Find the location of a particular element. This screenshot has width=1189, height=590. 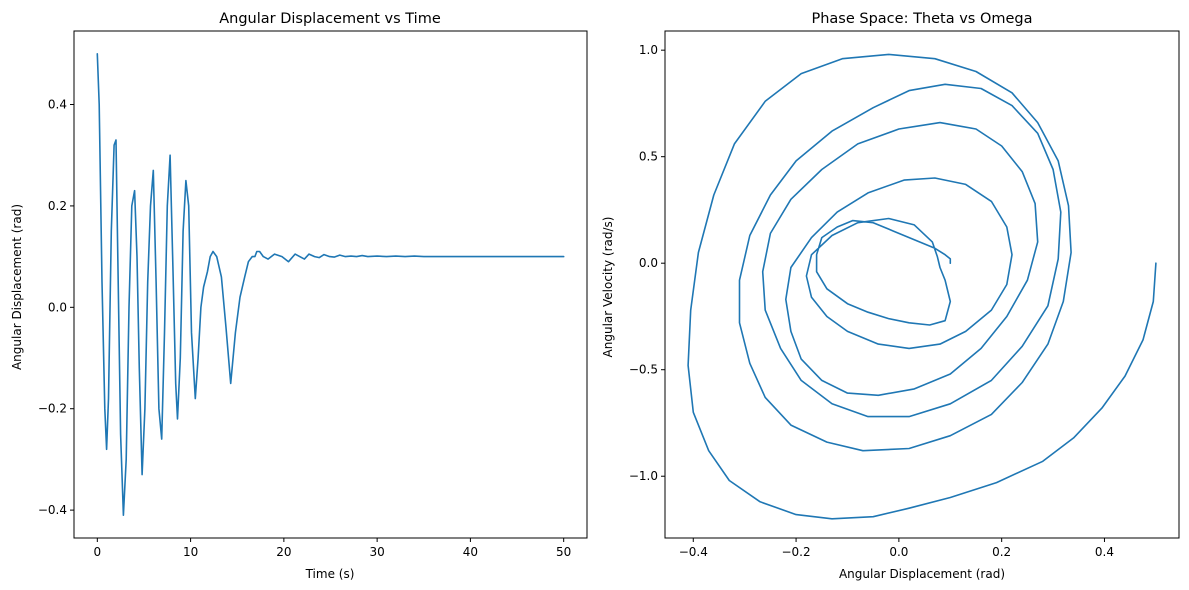

x-tick-label: 40 is located at coordinates (470, 552).